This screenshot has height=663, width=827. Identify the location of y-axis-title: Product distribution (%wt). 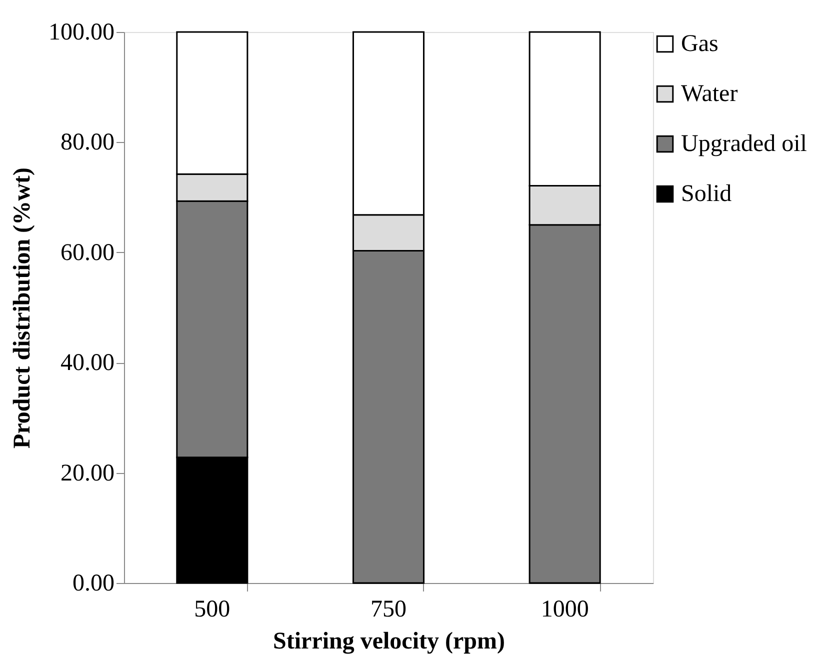
(23, 308).